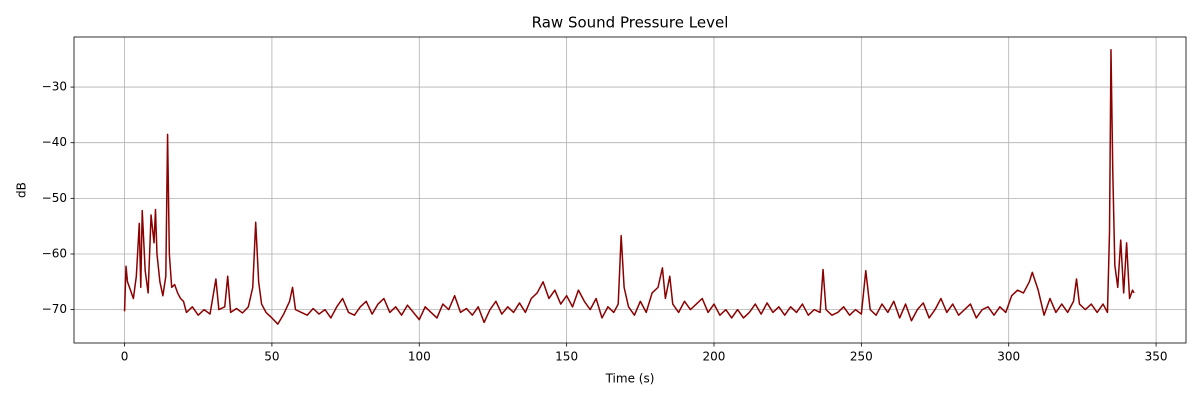 The image size is (1200, 400). What do you see at coordinates (566, 357) in the screenshot?
I see `x-tick-label: 150` at bounding box center [566, 357].